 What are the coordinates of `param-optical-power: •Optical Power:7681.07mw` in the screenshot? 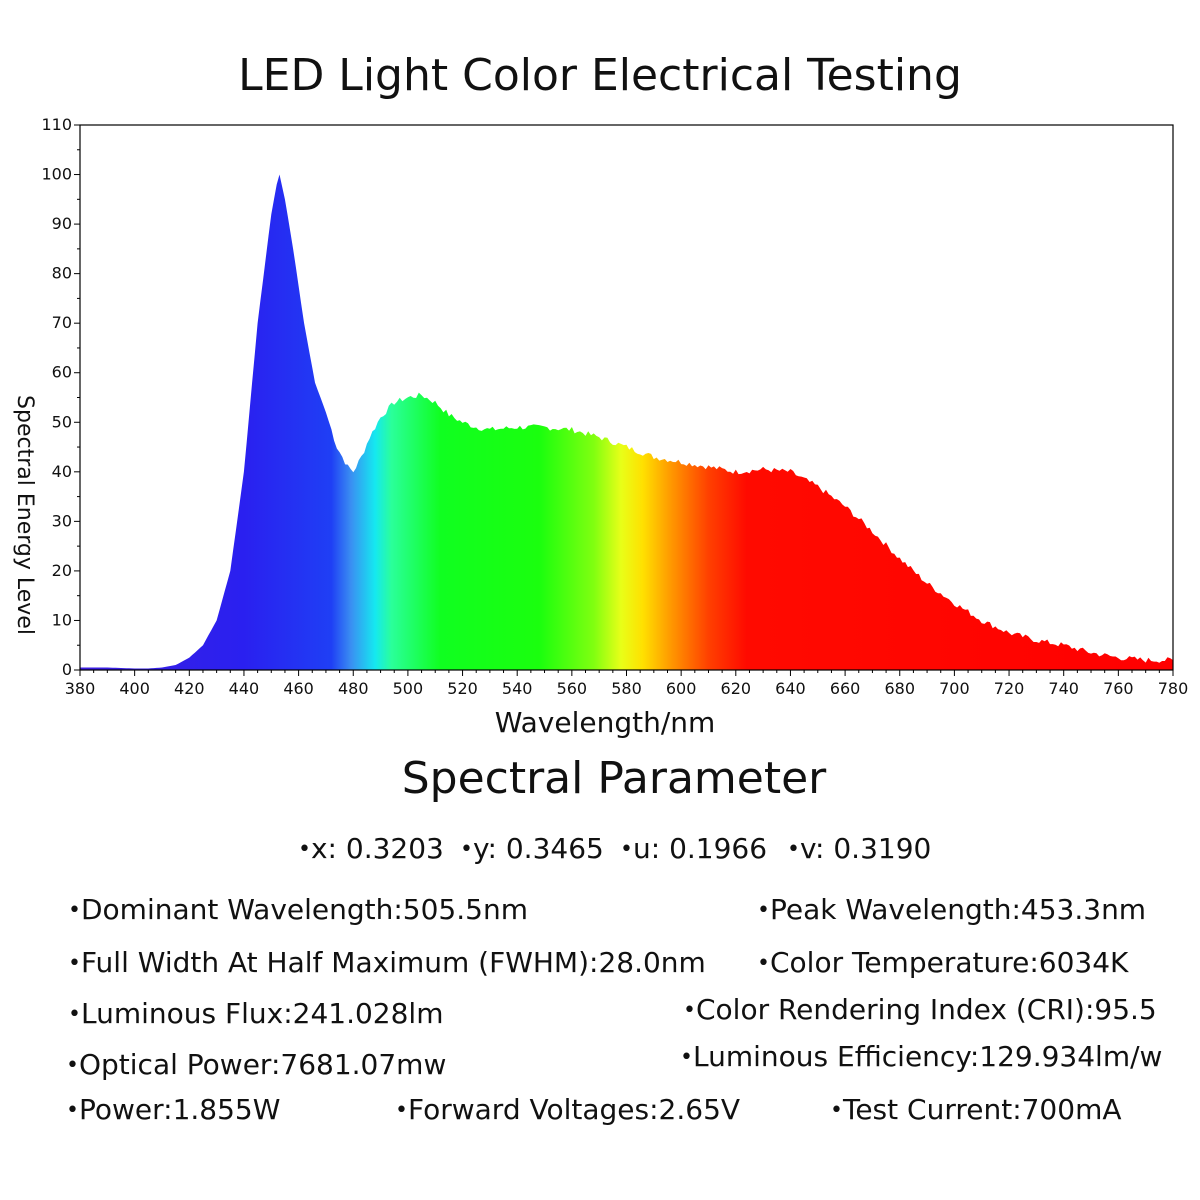 It's located at (256, 1065).